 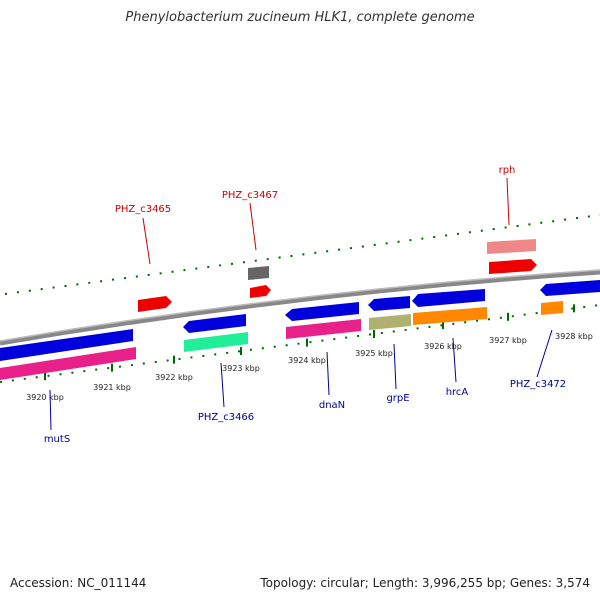 I want to click on tick-label: 3928 kbp, so click(x=574, y=336).